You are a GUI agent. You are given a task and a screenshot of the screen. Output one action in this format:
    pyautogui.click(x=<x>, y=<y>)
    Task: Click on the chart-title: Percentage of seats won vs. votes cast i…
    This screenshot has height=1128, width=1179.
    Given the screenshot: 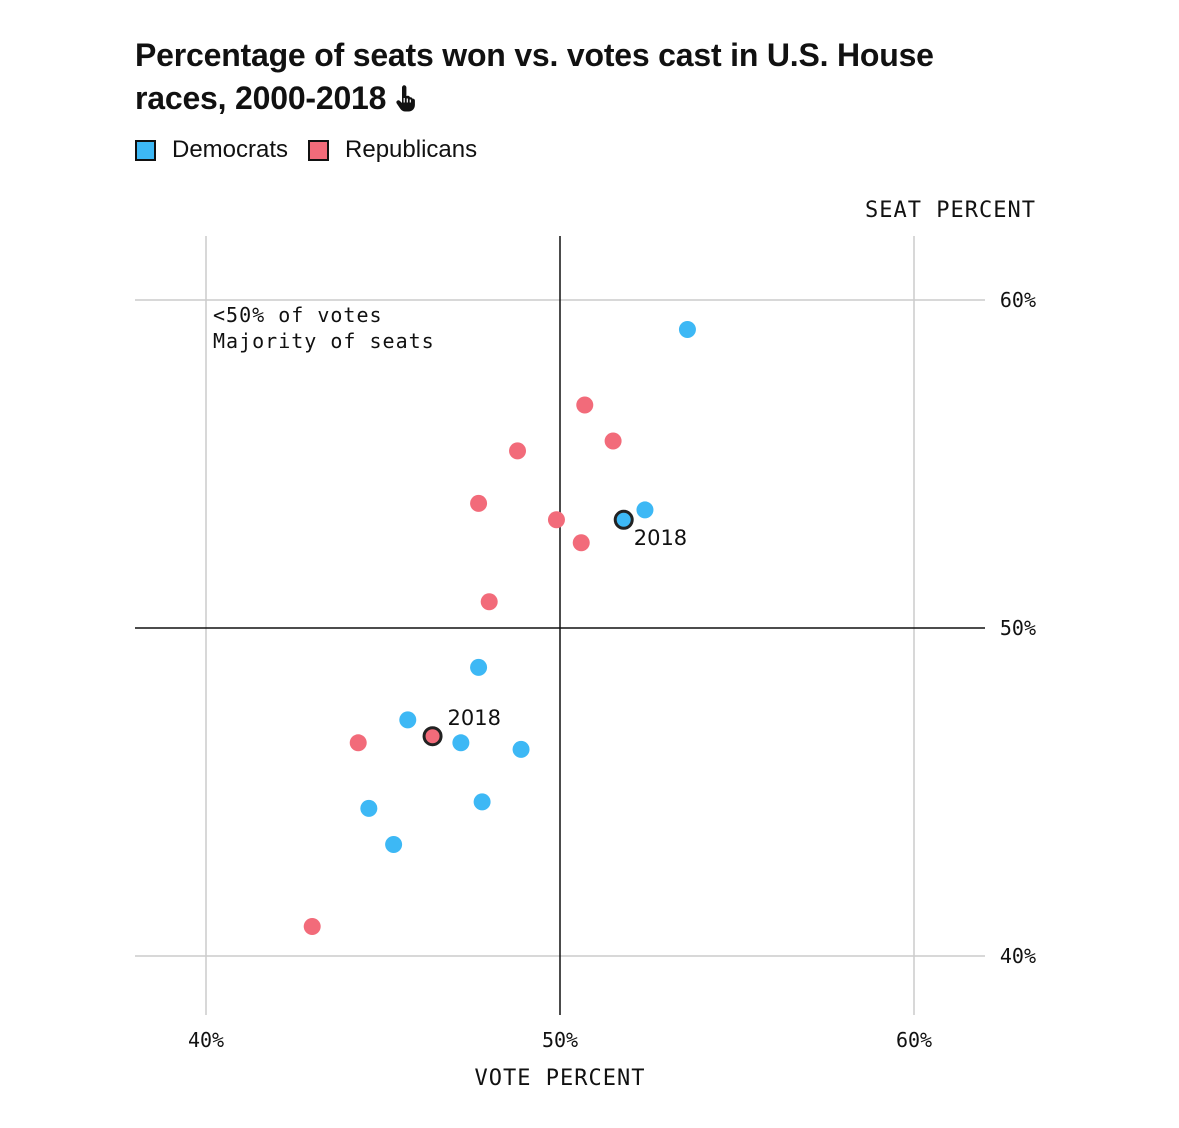 What is the action you would take?
    pyautogui.click(x=575, y=77)
    